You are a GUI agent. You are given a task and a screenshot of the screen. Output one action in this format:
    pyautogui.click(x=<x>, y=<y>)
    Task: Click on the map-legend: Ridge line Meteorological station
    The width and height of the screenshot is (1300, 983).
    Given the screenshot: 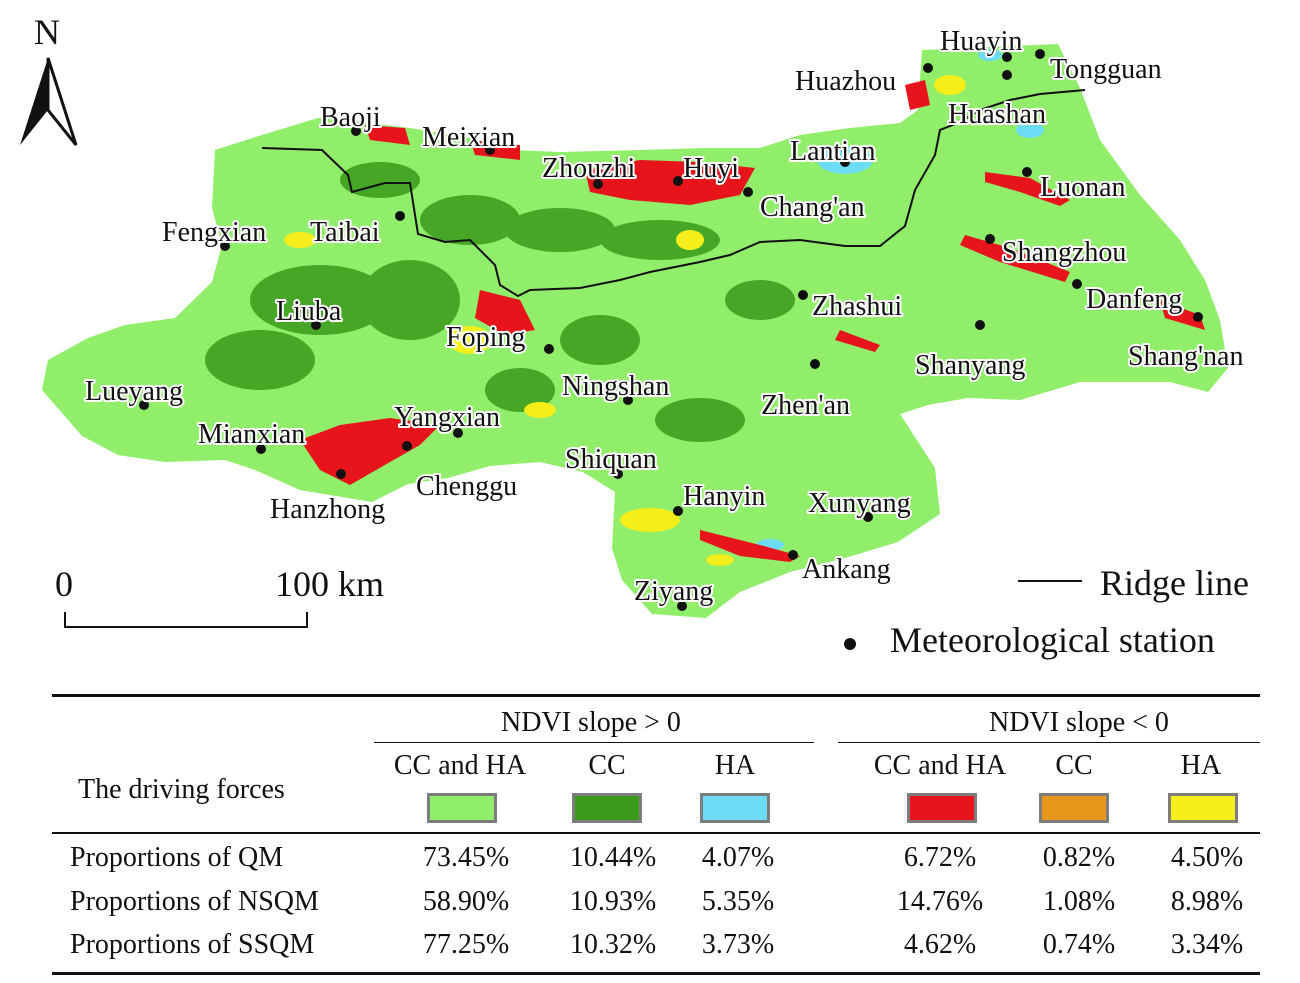 What is the action you would take?
    pyautogui.click(x=1046, y=611)
    